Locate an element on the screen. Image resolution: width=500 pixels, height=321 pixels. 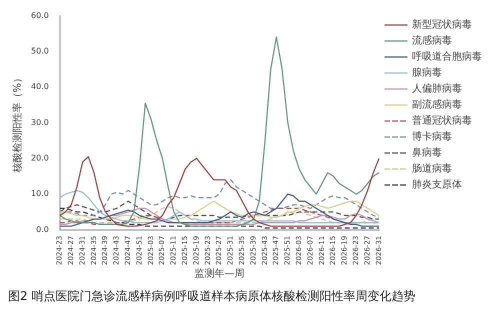
legend-label: 流感病毒 is located at coordinates (432, 40).